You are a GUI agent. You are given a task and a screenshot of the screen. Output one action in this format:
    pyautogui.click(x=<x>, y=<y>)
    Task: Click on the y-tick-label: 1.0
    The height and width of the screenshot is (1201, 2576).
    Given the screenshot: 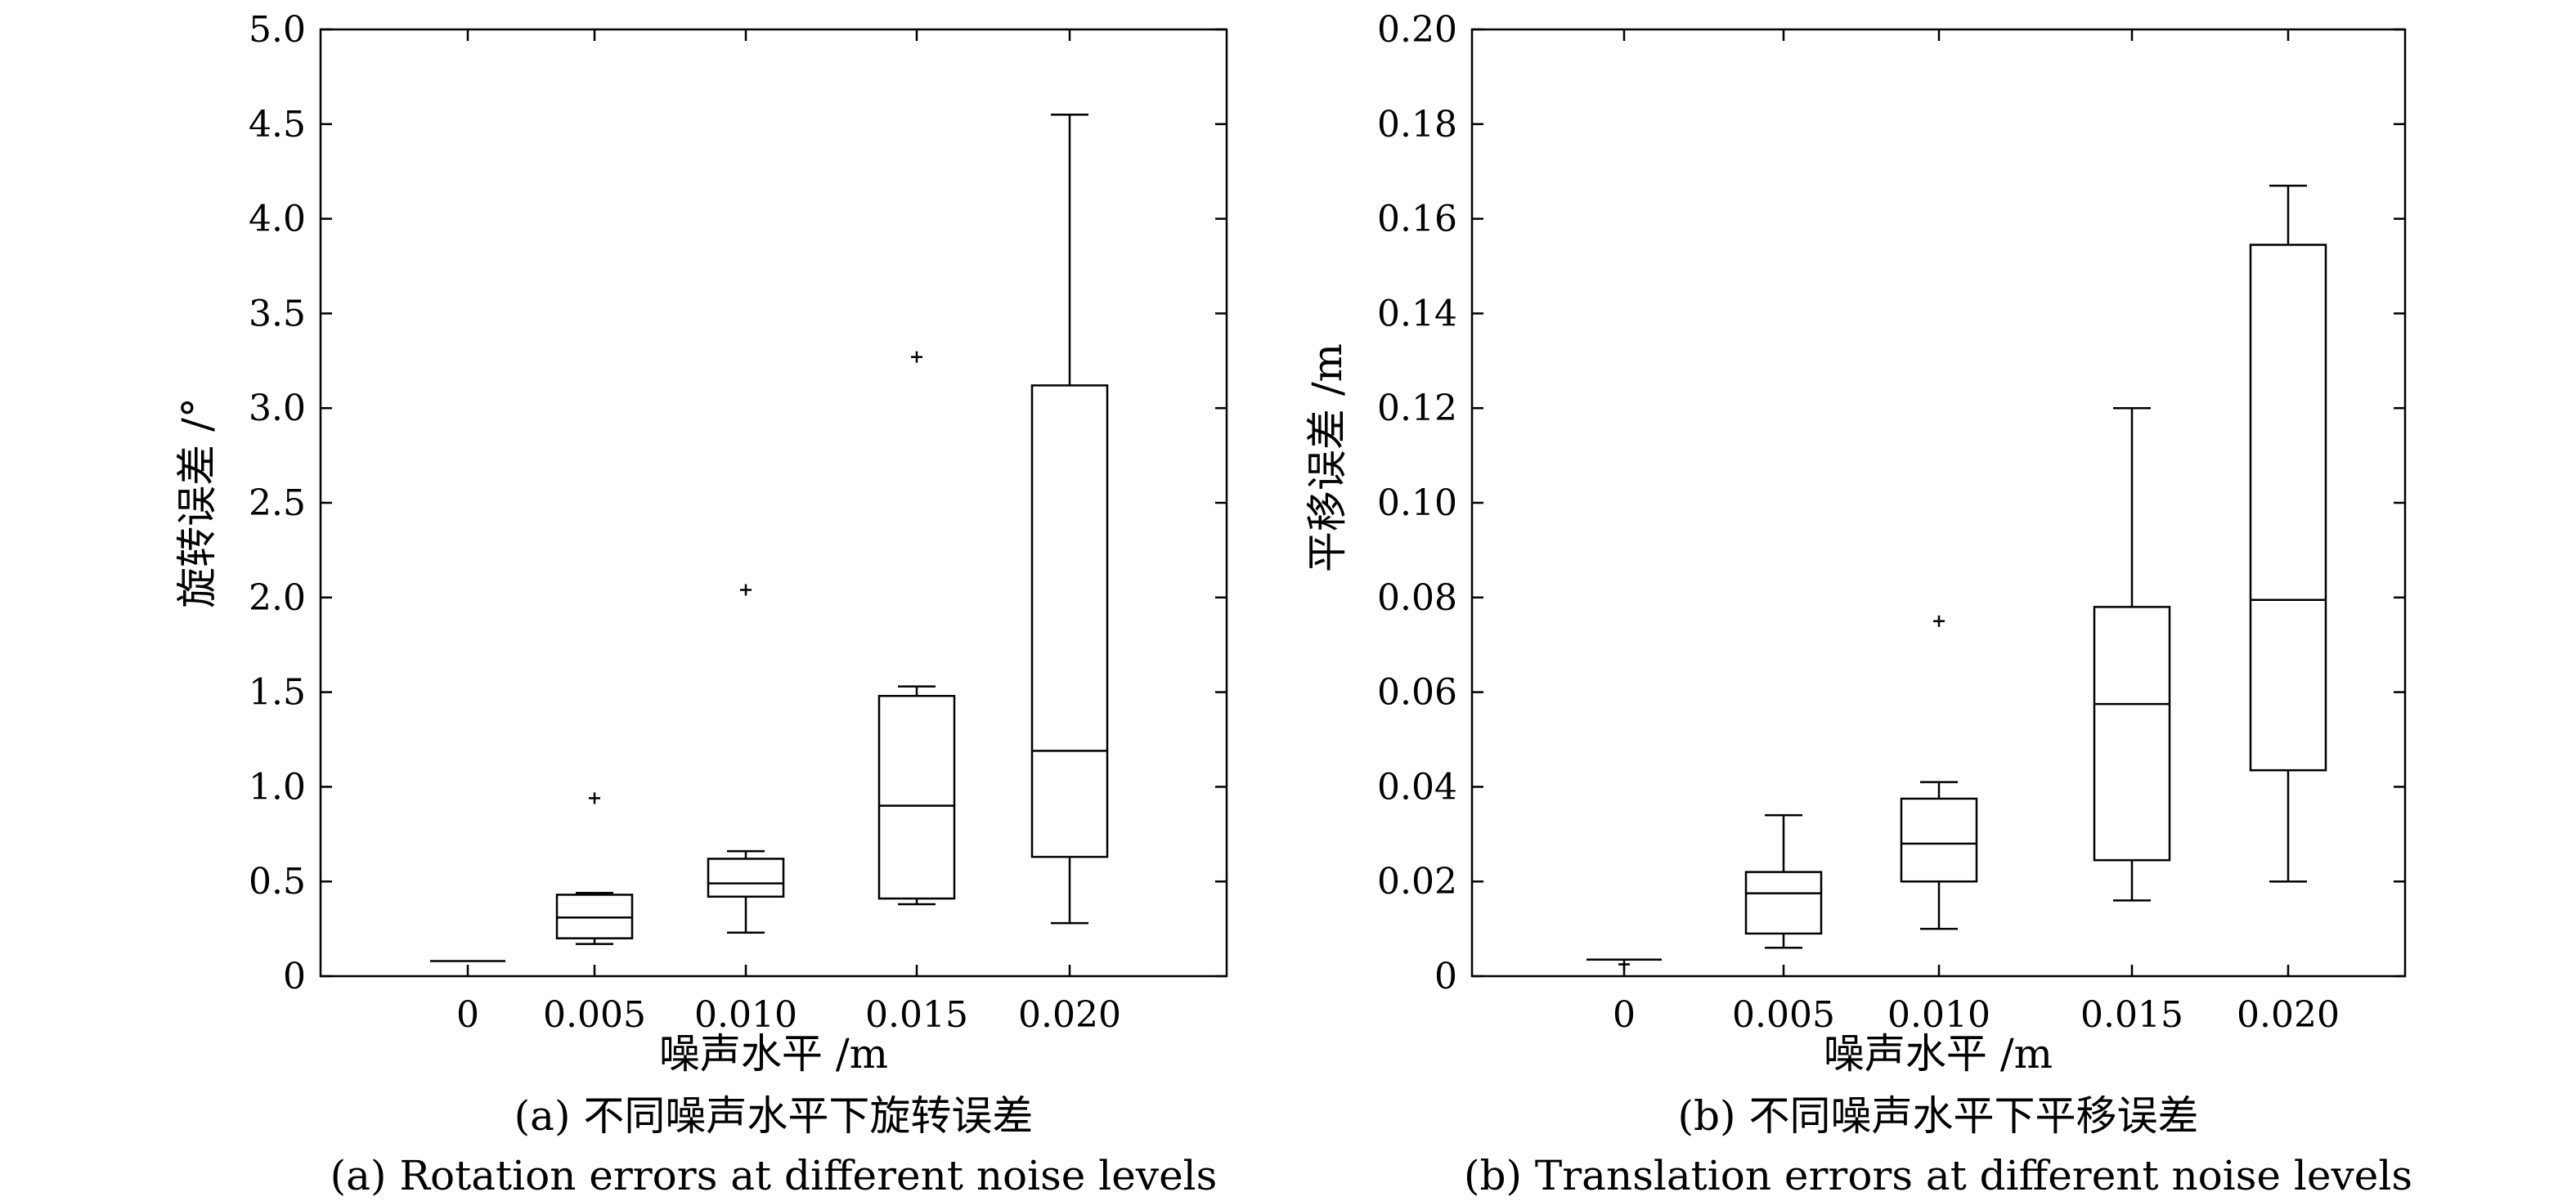 What is the action you would take?
    pyautogui.click(x=277, y=787)
    